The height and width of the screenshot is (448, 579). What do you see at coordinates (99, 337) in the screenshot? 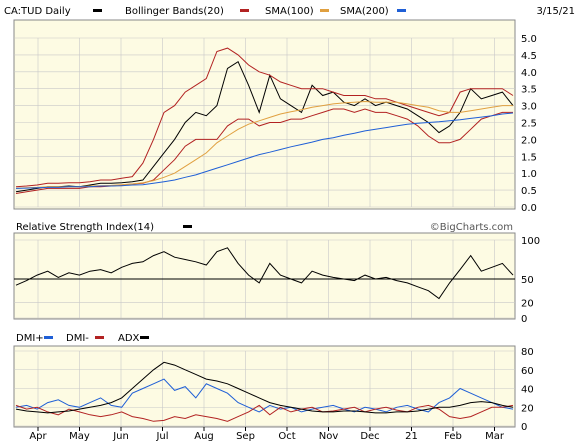
I see `dmi-minus-swatch` at bounding box center [99, 337].